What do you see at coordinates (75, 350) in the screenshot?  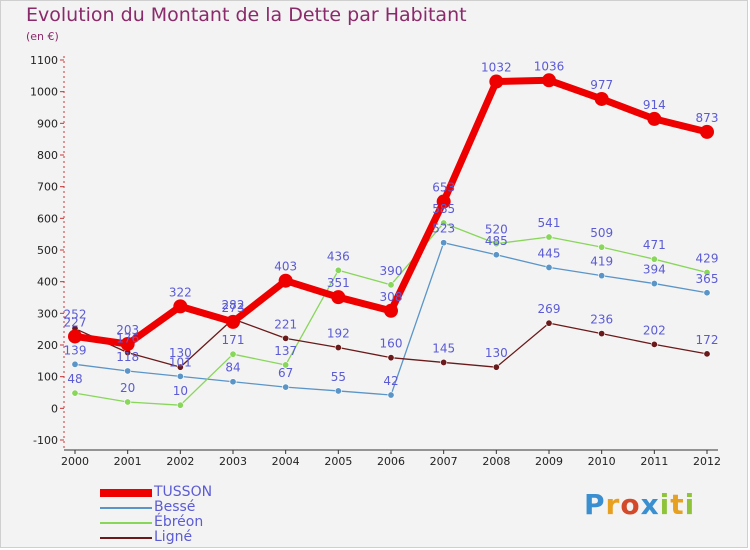 I see `data-label: 139` at bounding box center [75, 350].